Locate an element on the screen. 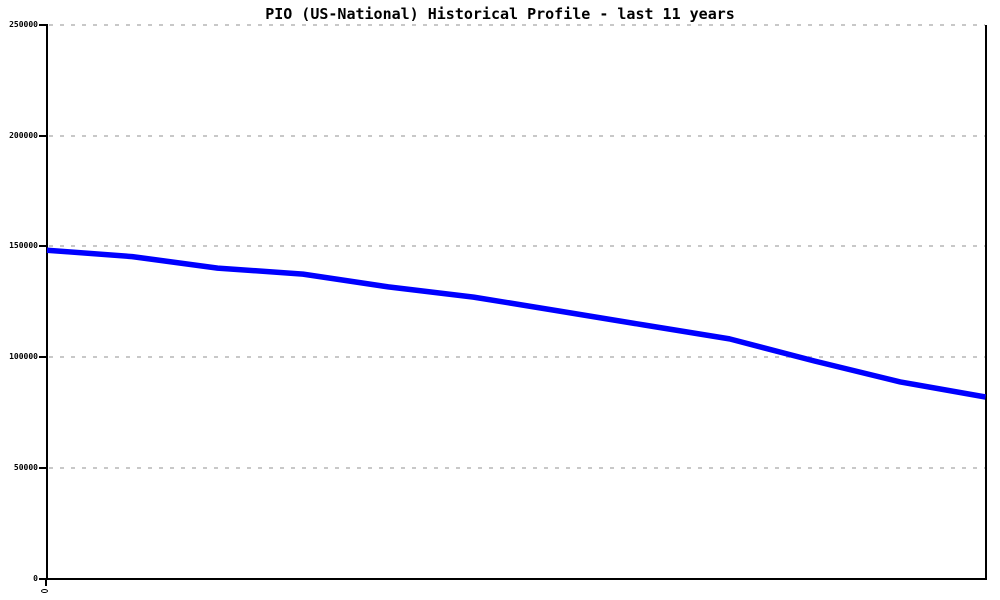 The width and height of the screenshot is (1000, 600). y-tick-label: 100000 is located at coordinates (23, 357).